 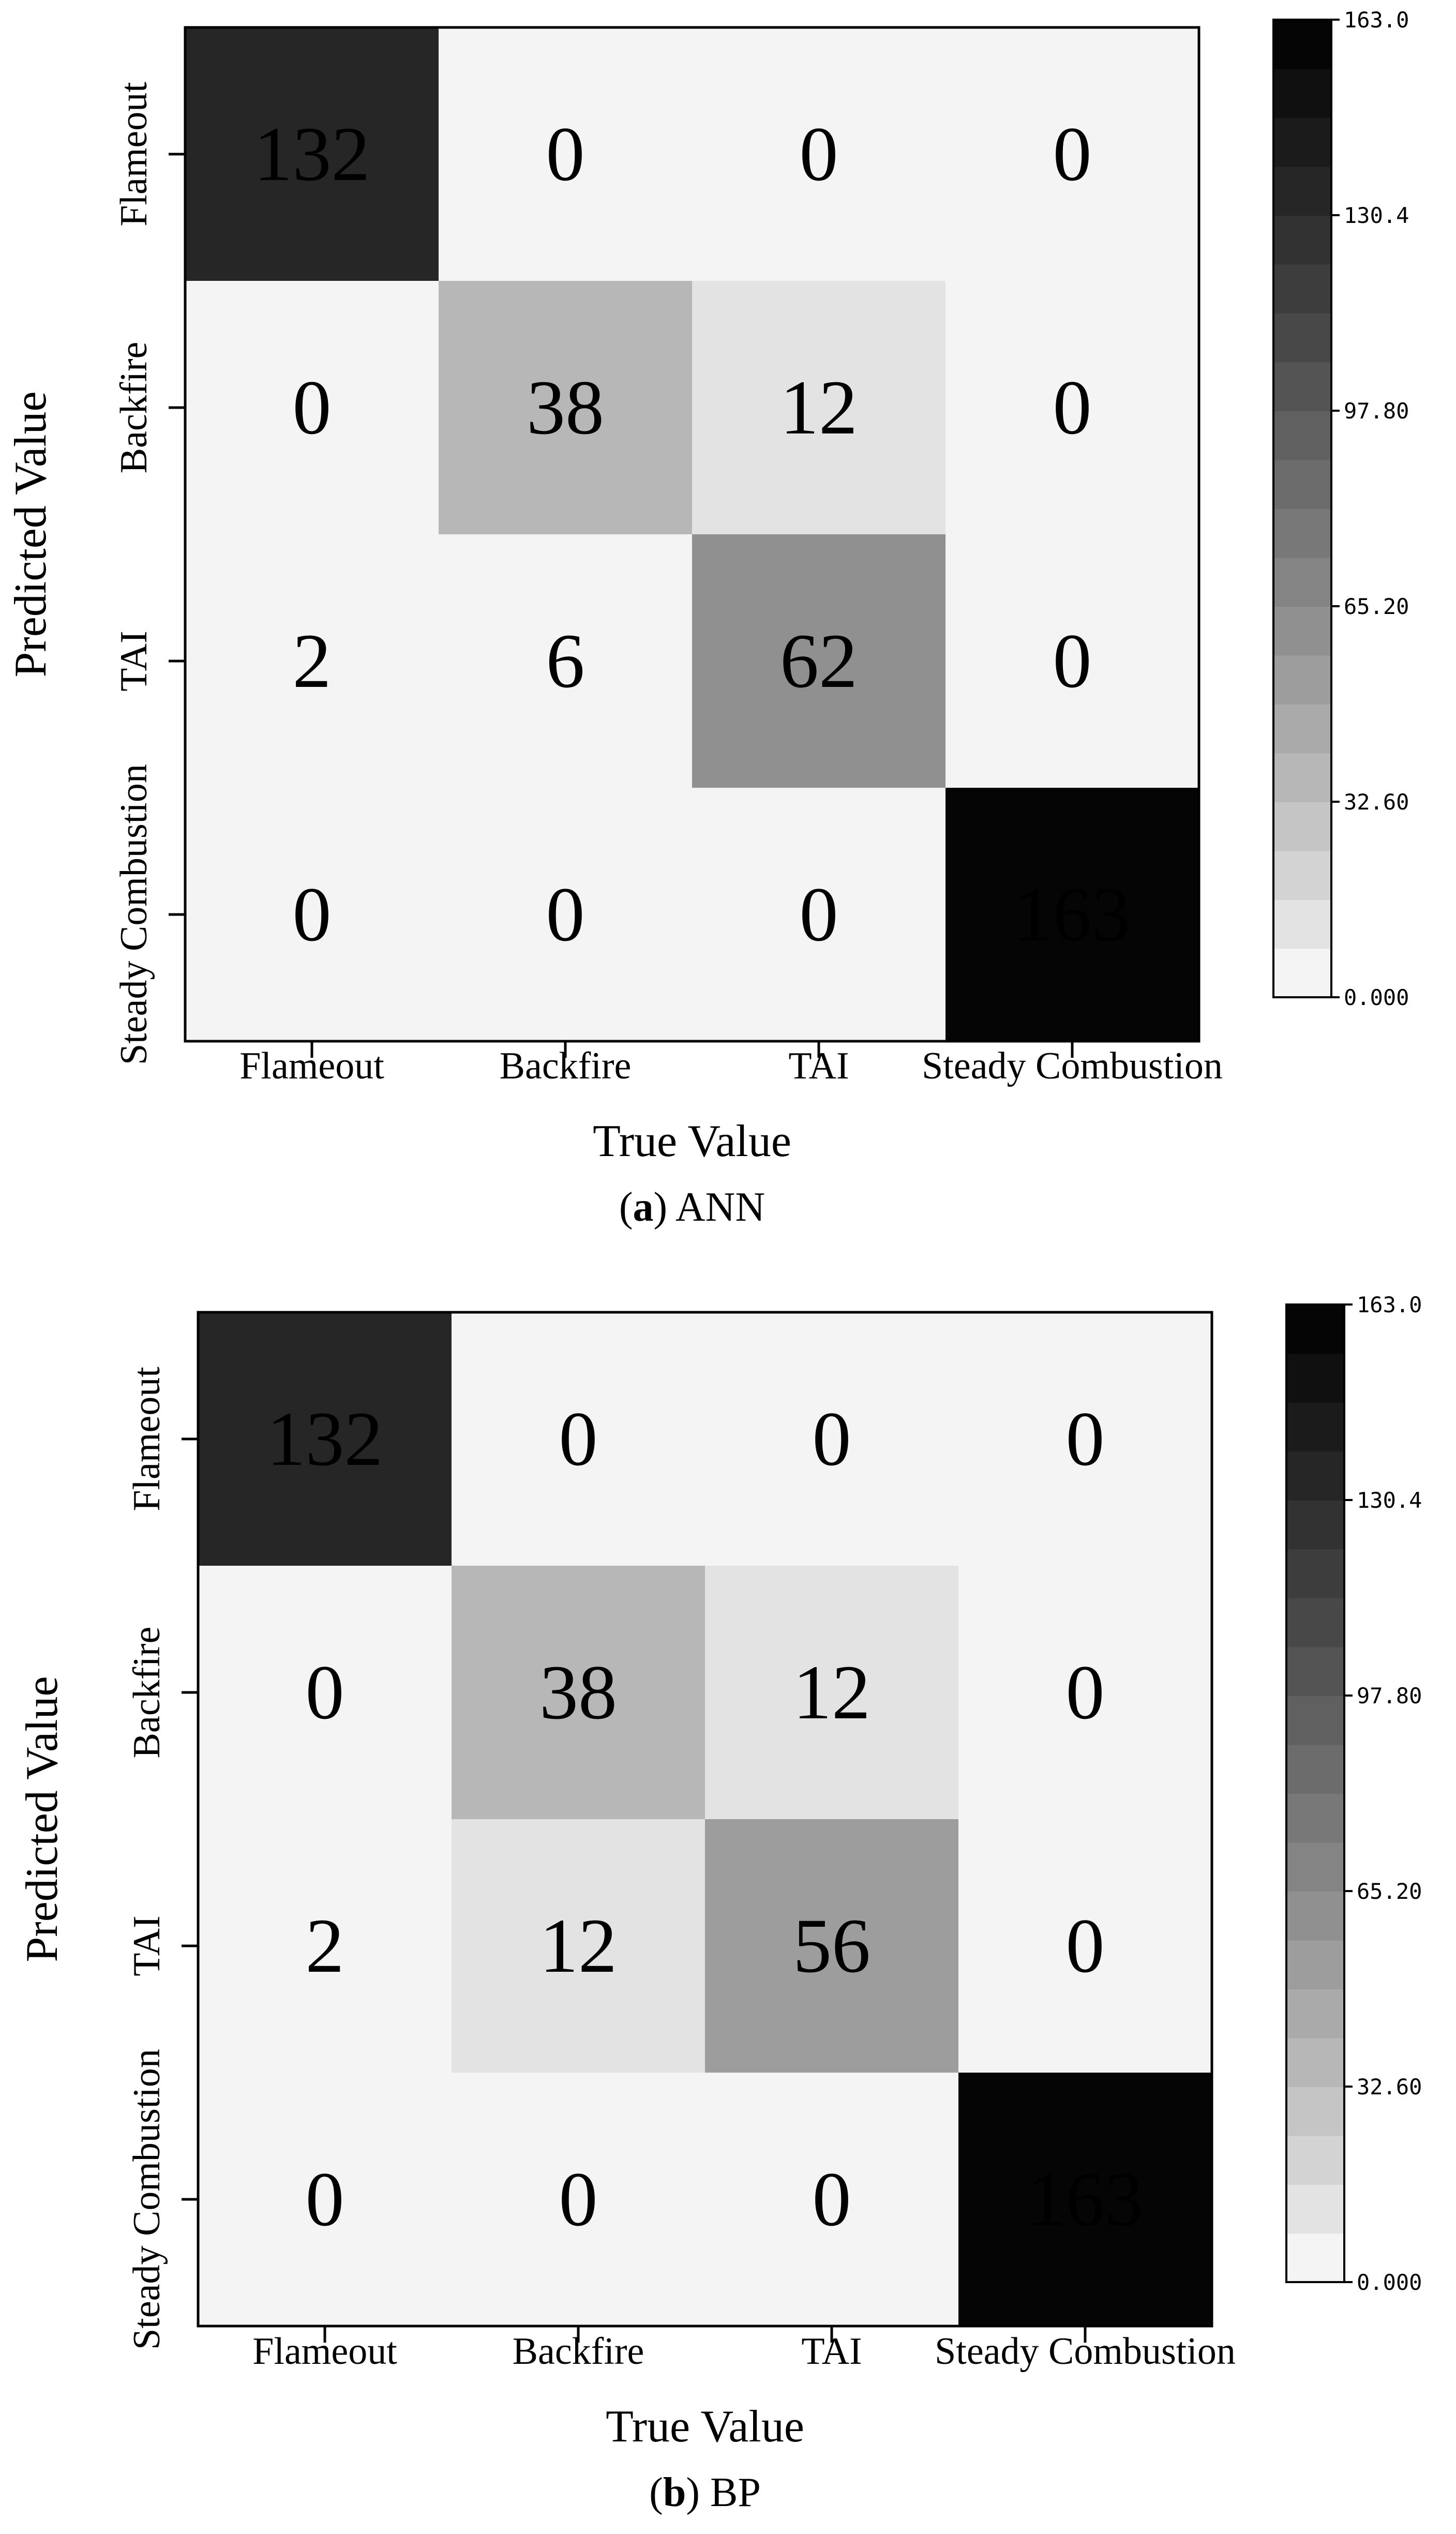 I want to click on y-axis-title: Predicted Value, so click(x=31, y=534).